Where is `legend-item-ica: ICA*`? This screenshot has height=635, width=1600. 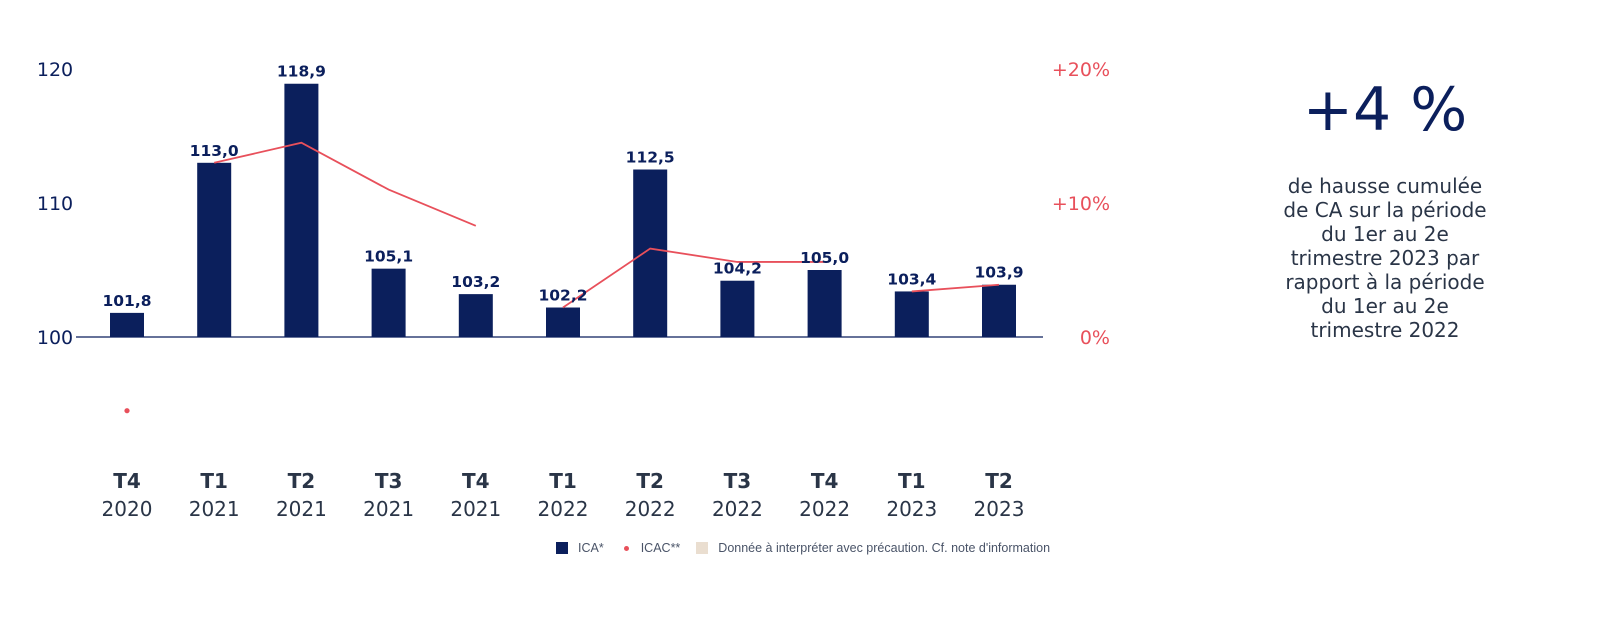 legend-item-ica: ICA* is located at coordinates (580, 548).